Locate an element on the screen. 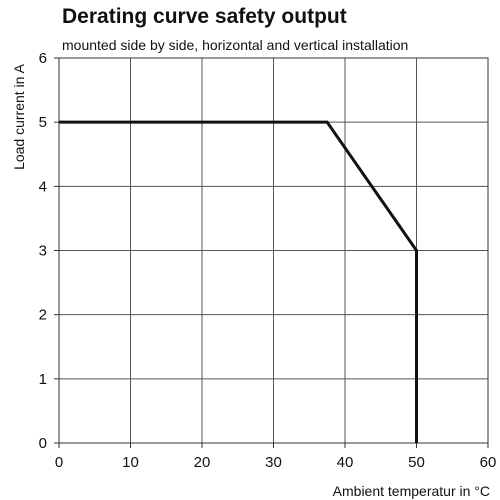 The image size is (500, 500). x-axis-label: Ambient temperatur in °C is located at coordinates (411, 491).